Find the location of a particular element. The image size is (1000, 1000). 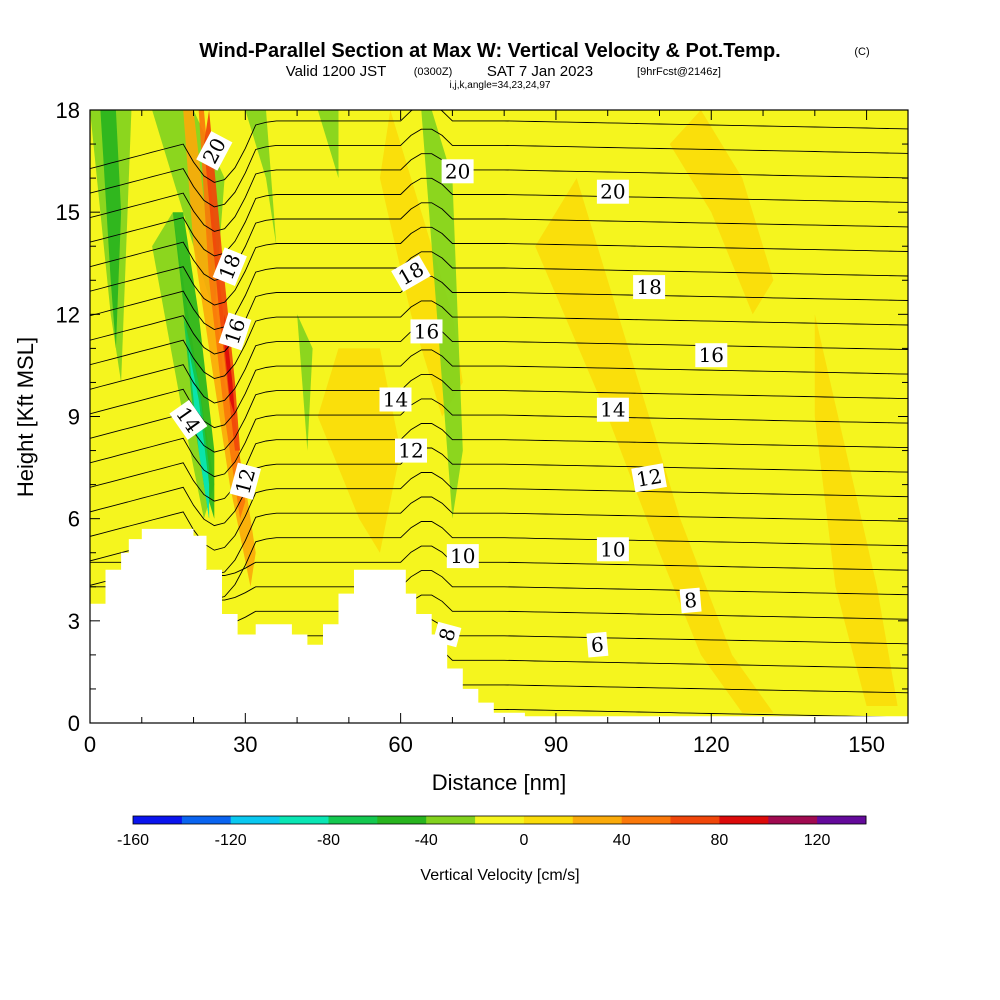

colorbar-tick-label: -160 is located at coordinates (133, 840).